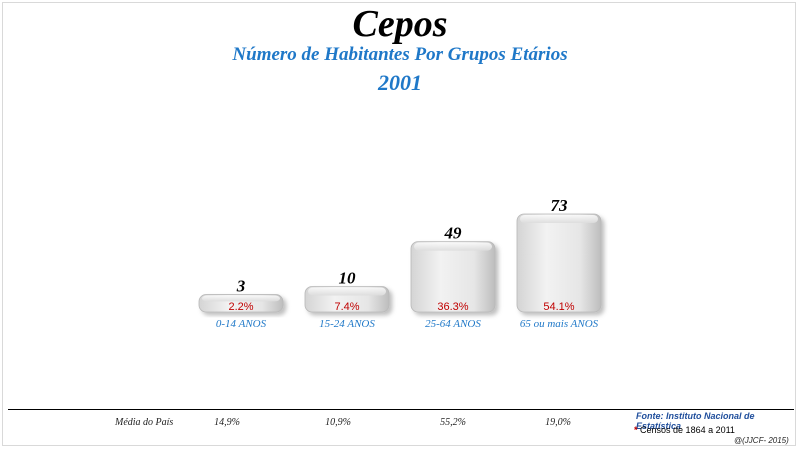 The image size is (800, 450). What do you see at coordinates (348, 277) in the screenshot?
I see `value-label-15-24: 10` at bounding box center [348, 277].